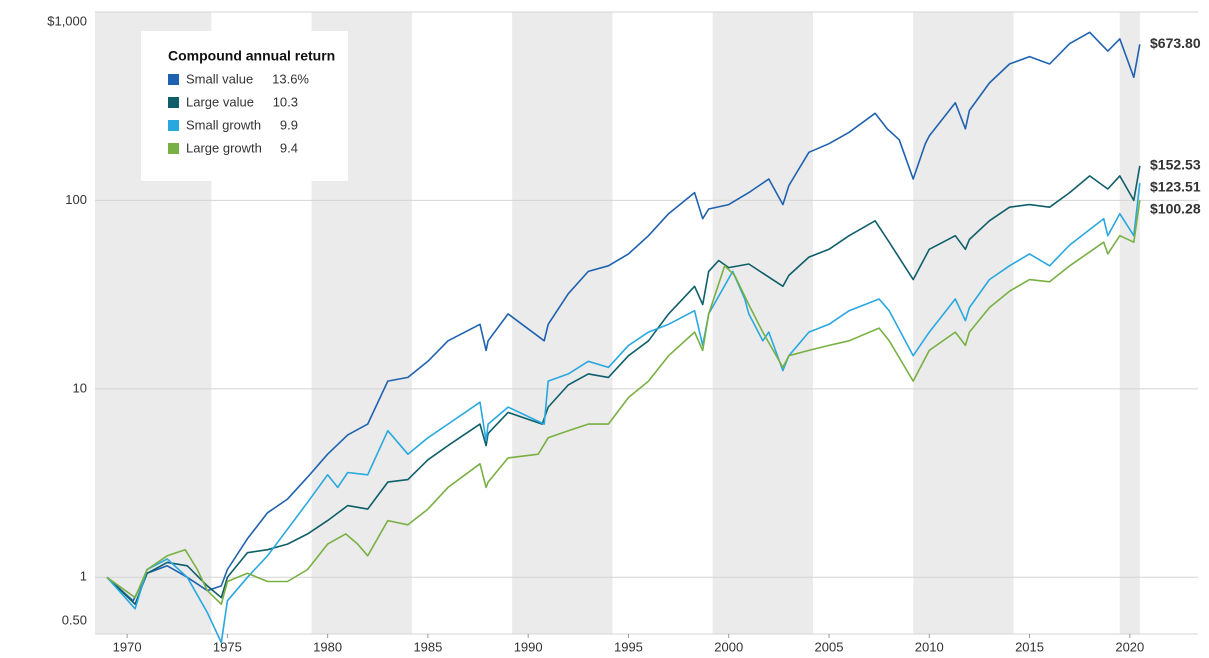 The width and height of the screenshot is (1209, 658). Describe the element at coordinates (80, 387) in the screenshot. I see `y-tick-label: 10` at that location.